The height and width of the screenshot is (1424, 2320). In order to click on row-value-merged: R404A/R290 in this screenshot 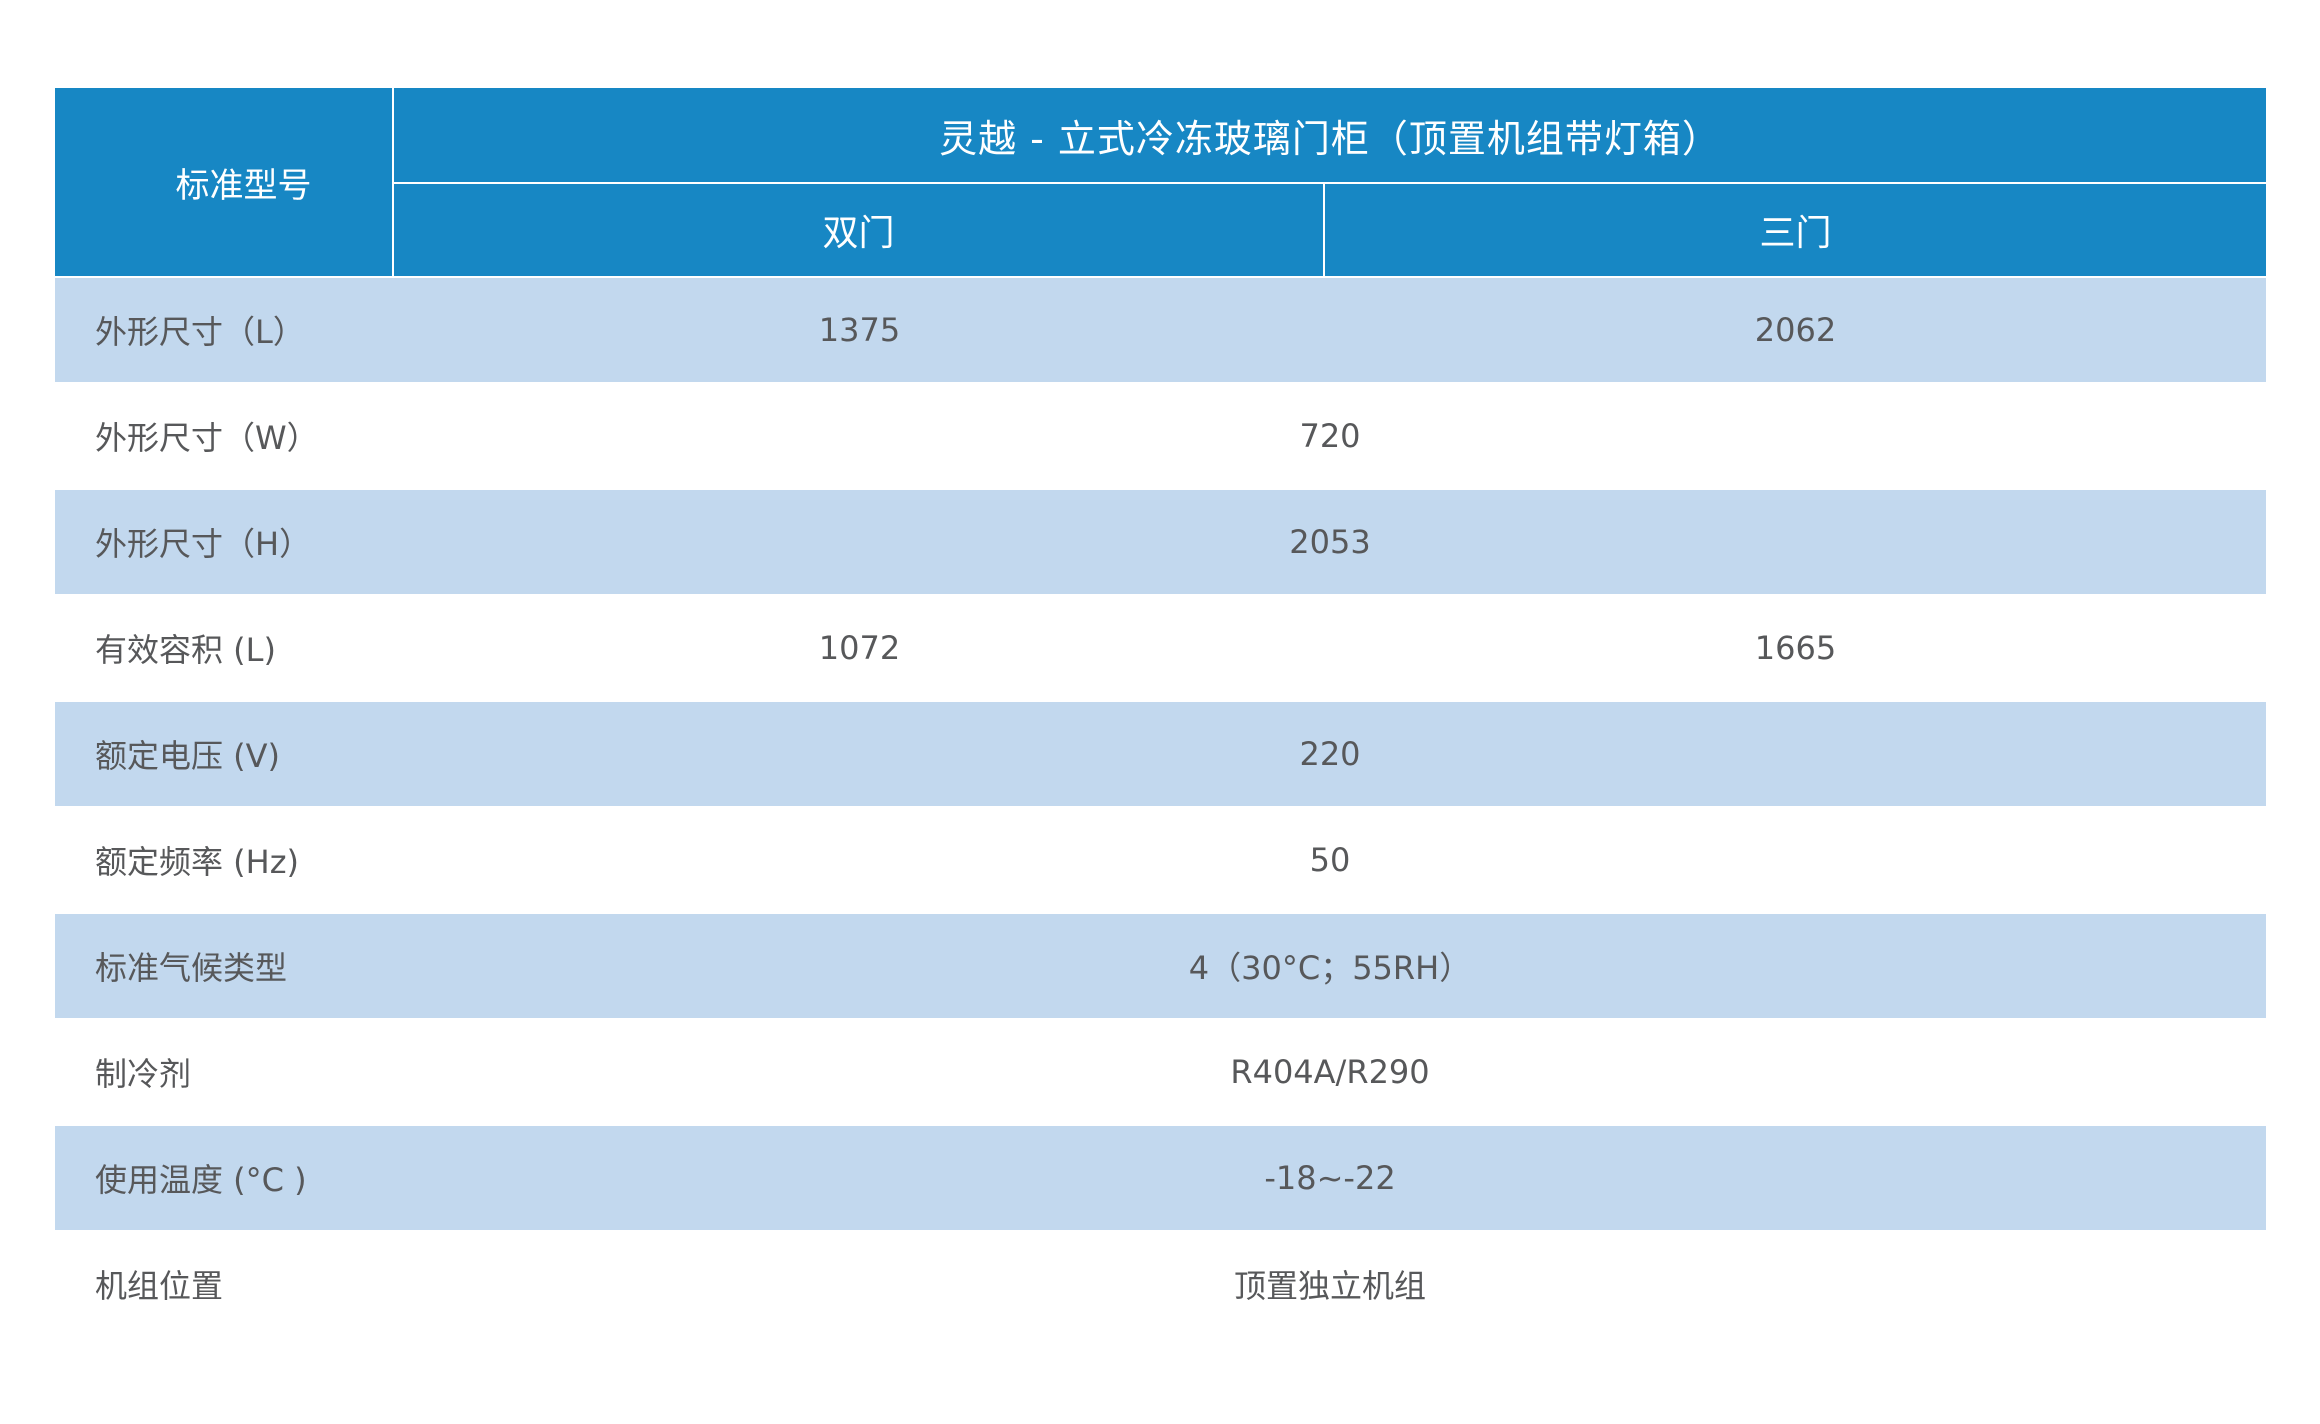, I will do `click(1330, 1072)`.